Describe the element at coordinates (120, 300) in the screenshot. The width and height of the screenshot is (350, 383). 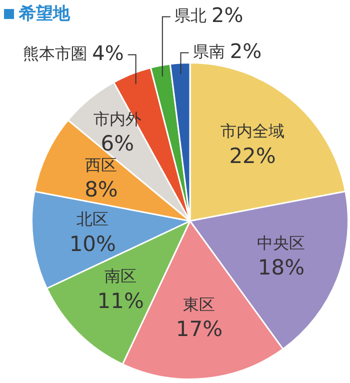
I see `data-label: 11%` at that location.